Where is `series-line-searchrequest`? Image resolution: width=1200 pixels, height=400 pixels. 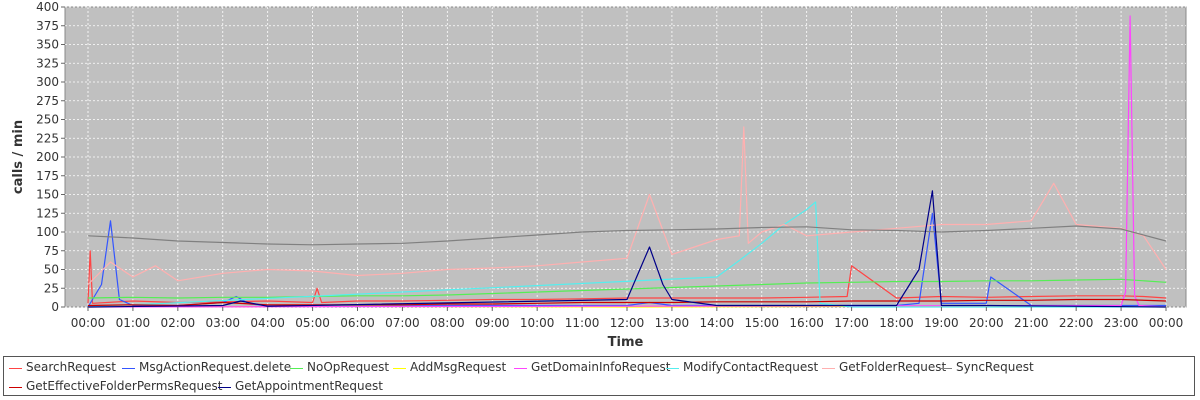
series-line-searchrequest is located at coordinates (627, 277).